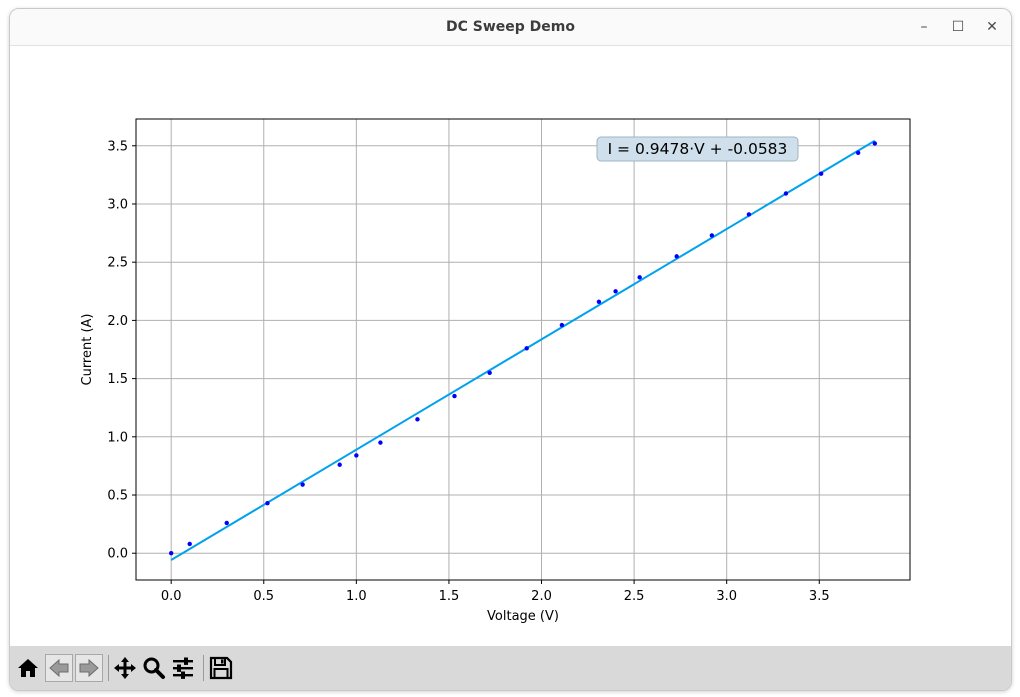  What do you see at coordinates (117, 263) in the screenshot?
I see `y-tick-label: 2.5` at bounding box center [117, 263].